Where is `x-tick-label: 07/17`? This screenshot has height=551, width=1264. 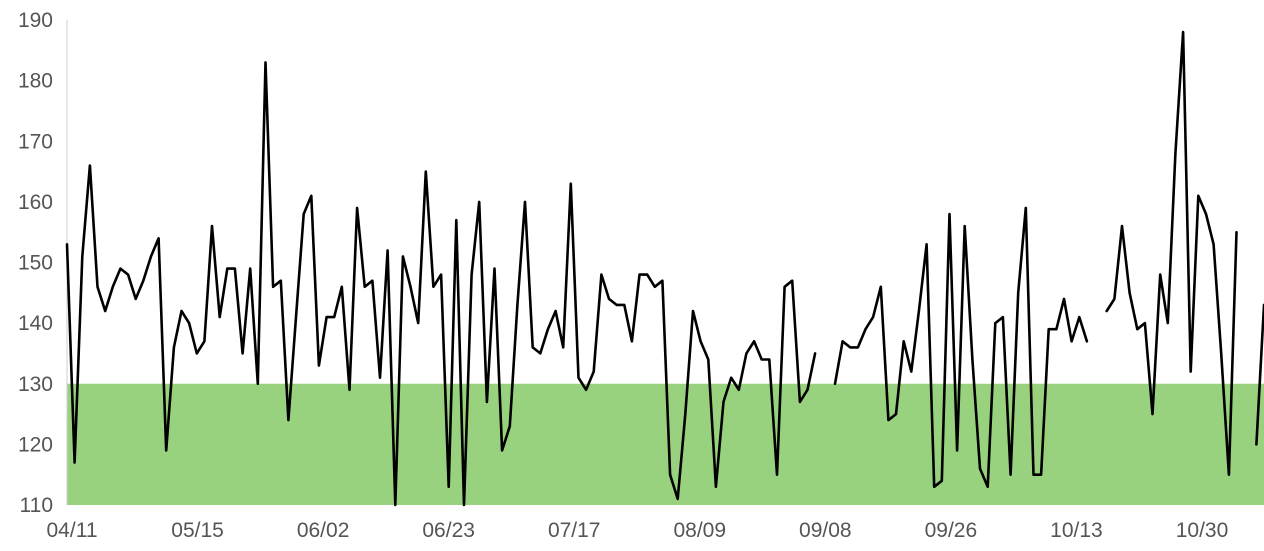 x-tick-label: 07/17 is located at coordinates (574, 530).